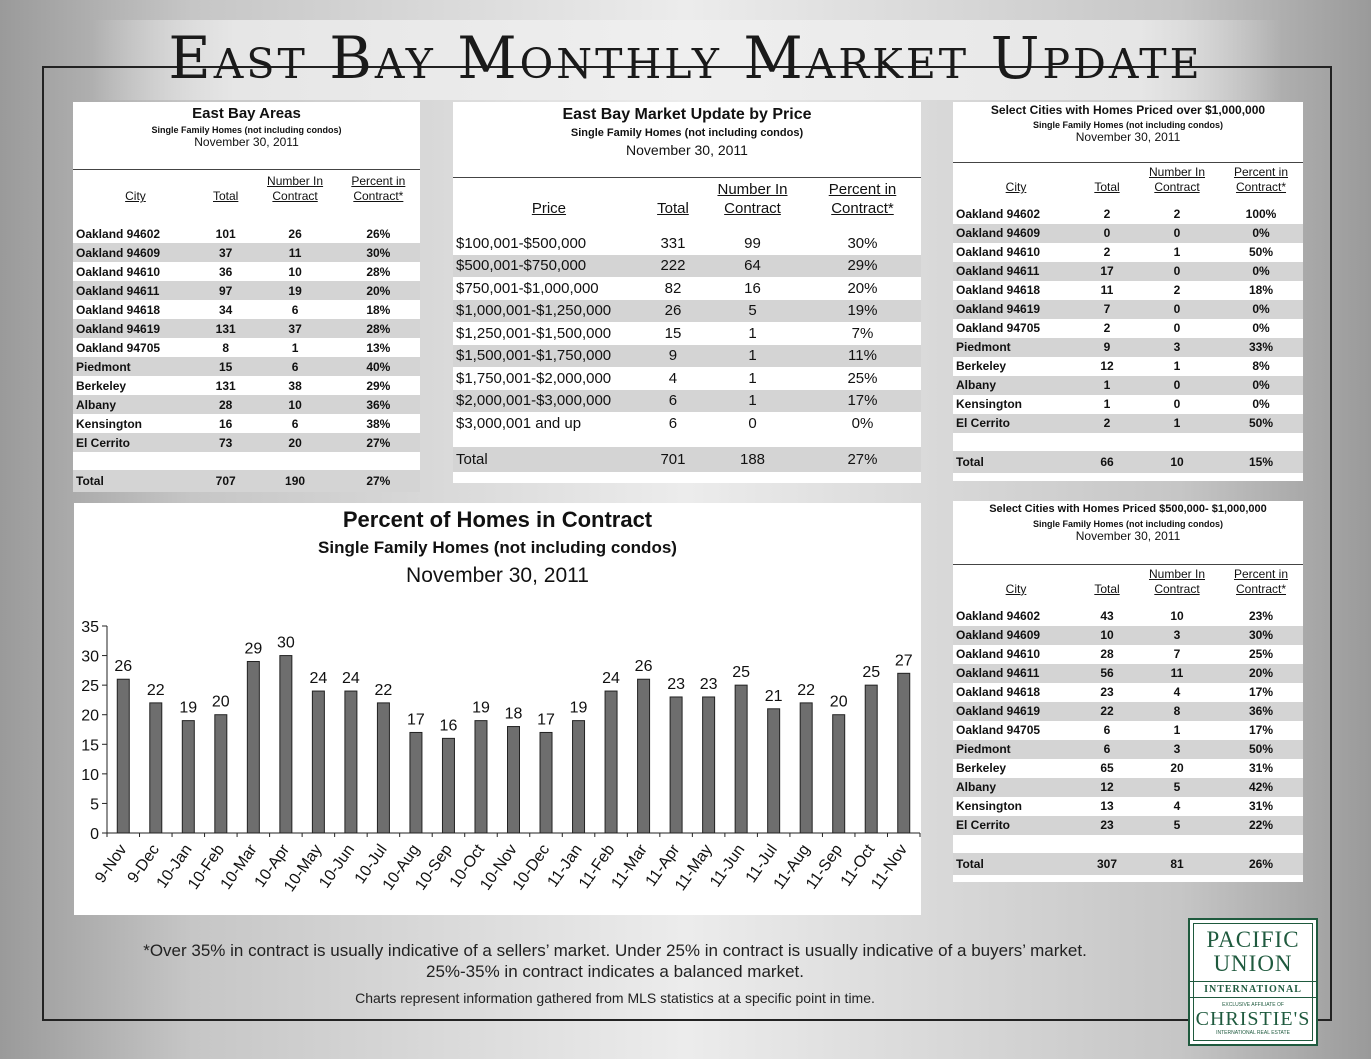  What do you see at coordinates (998, 654) in the screenshot?
I see `row-label: Oakland 94610` at bounding box center [998, 654].